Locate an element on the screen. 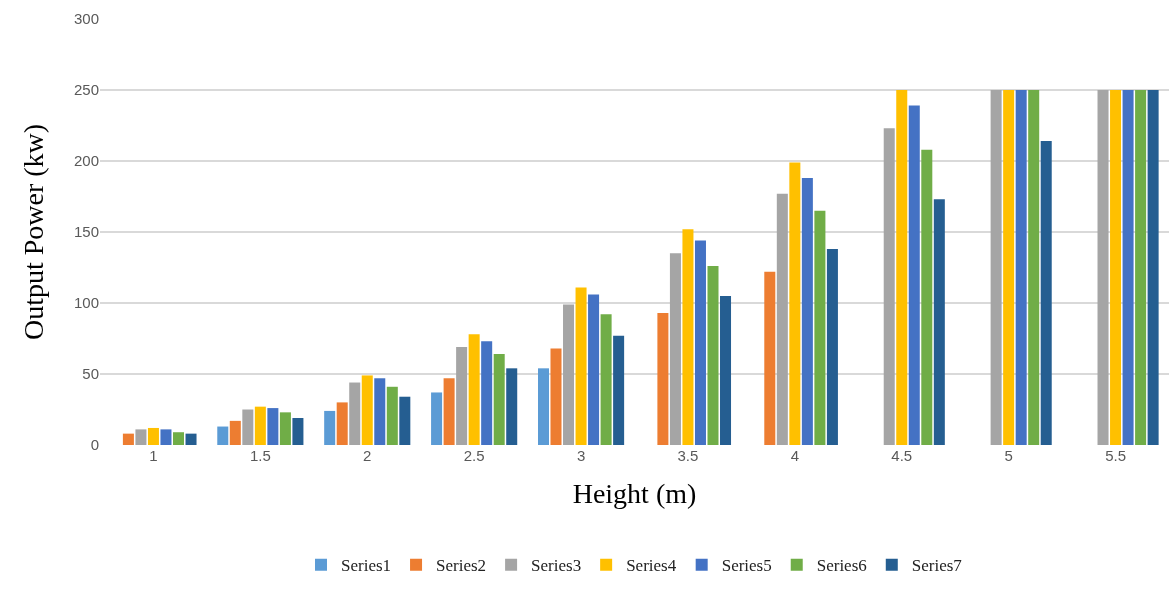  x-tick-label: 3.5 is located at coordinates (688, 455).